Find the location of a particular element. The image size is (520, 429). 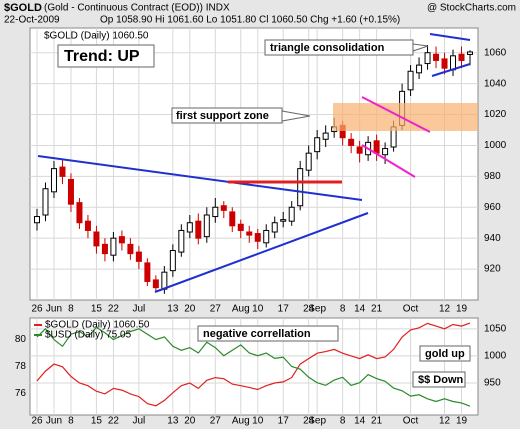

y2-tick-label: 950 is located at coordinates (492, 383).